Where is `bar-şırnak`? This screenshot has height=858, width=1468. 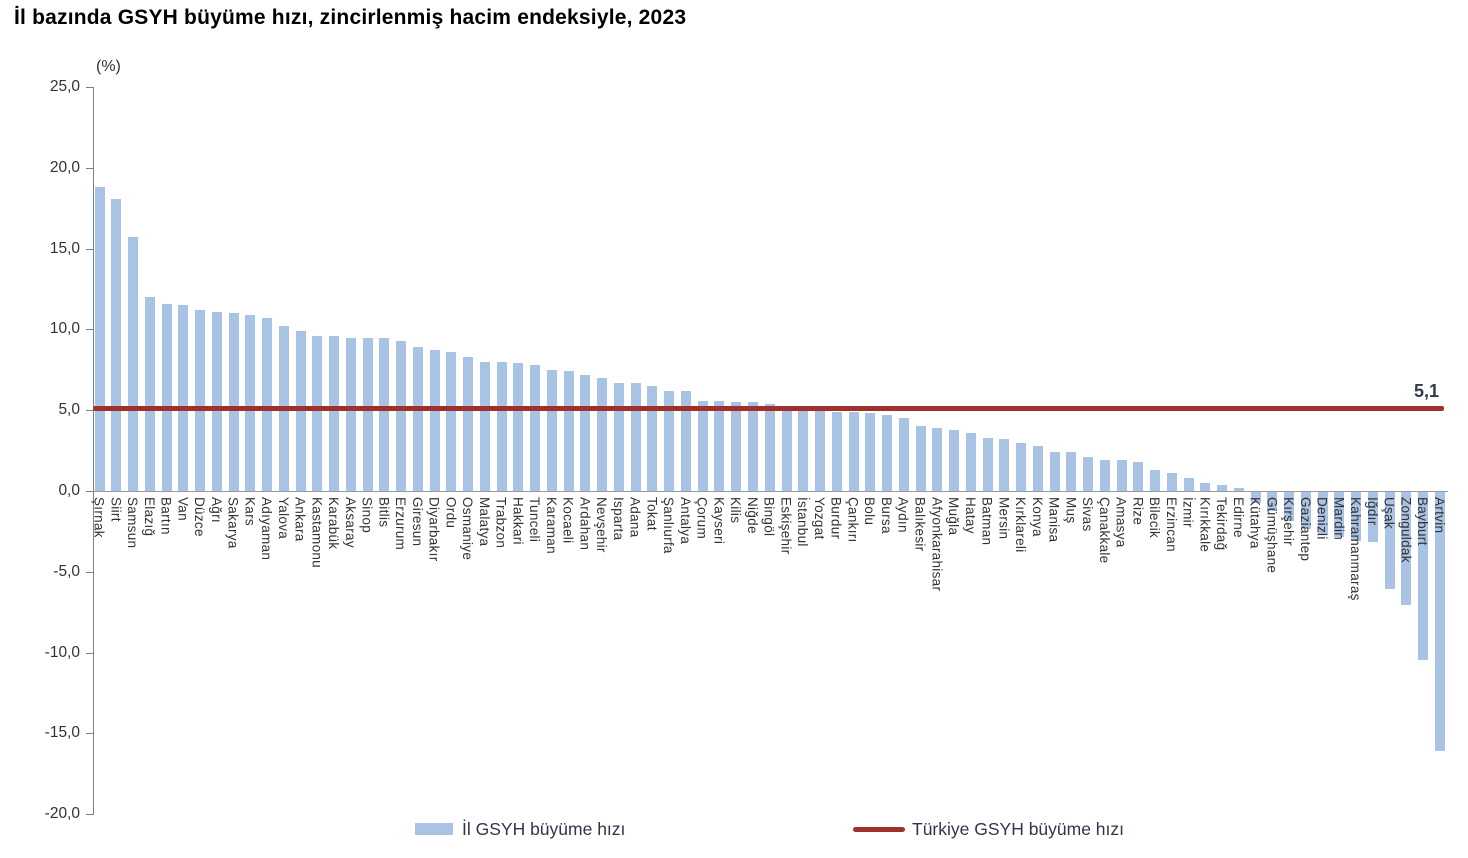 bar-şırnak is located at coordinates (99, 339).